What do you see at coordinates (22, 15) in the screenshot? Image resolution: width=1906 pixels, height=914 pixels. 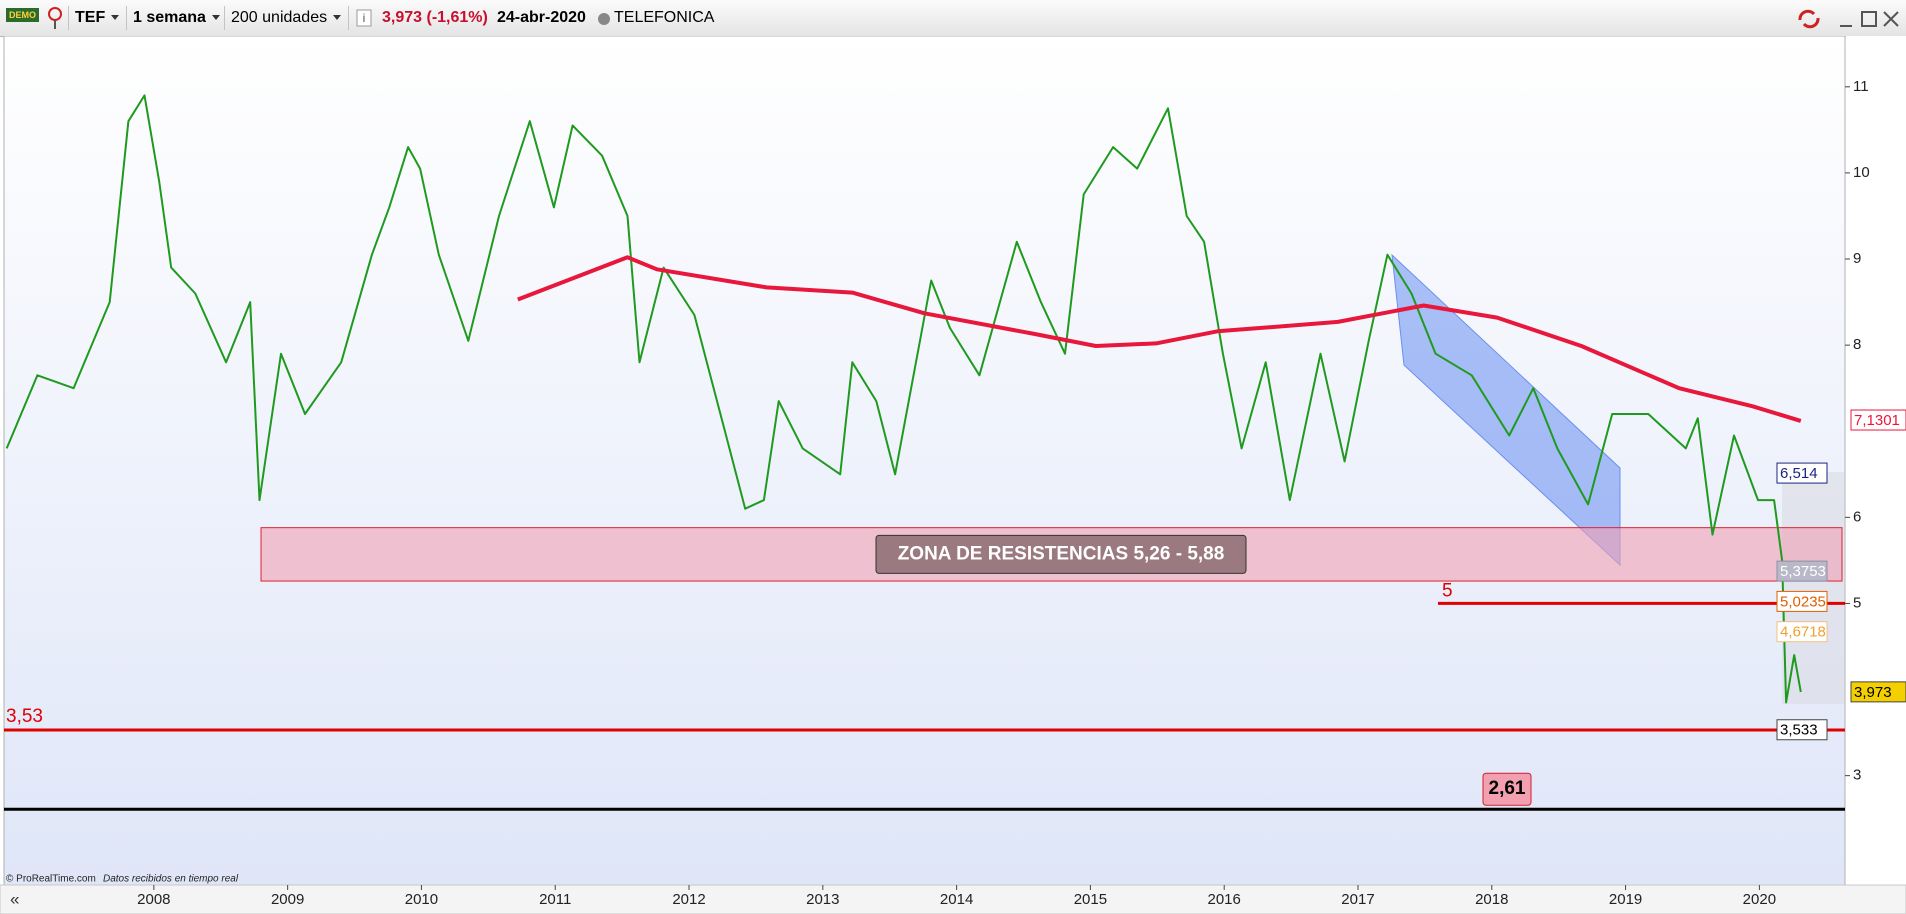 I see `demo-badge: DEMO` at bounding box center [22, 15].